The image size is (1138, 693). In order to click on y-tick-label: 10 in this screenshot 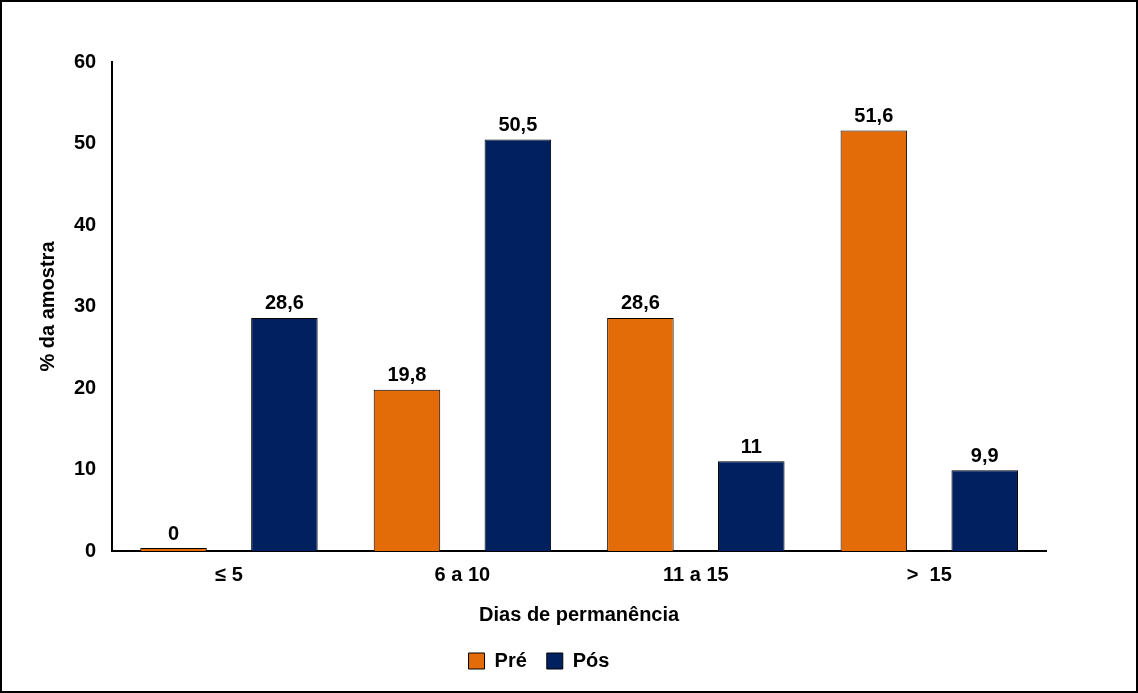, I will do `click(85, 468)`.